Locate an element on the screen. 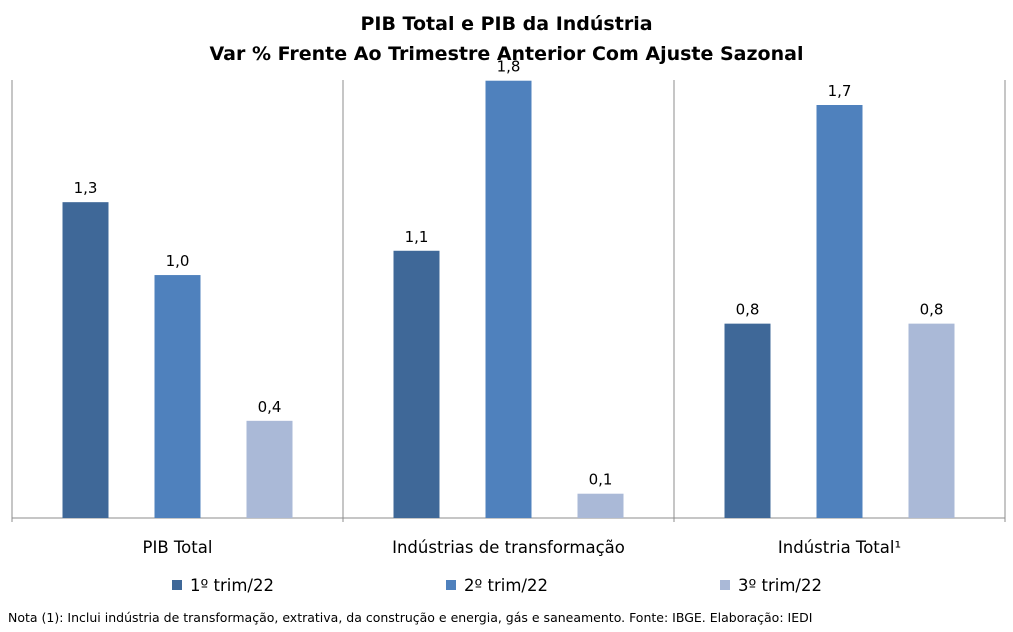  data-label: 1,8 is located at coordinates (509, 67).